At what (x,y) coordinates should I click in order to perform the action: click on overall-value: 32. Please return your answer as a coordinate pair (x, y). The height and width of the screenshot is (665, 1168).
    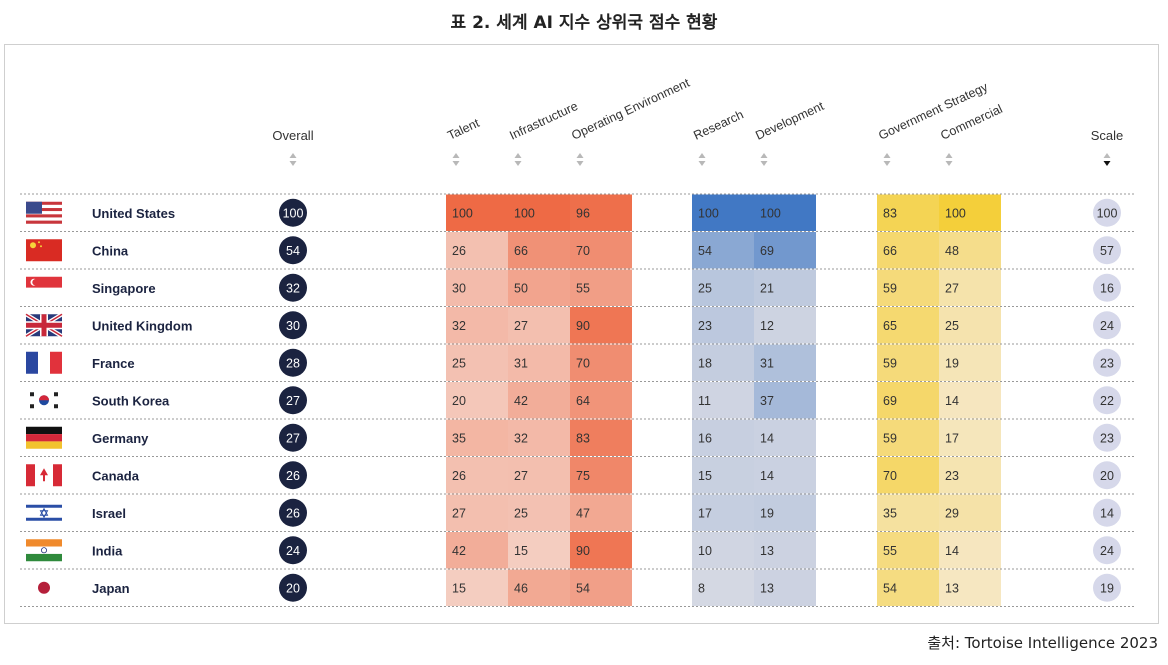
    Looking at the image, I should click on (293, 288).